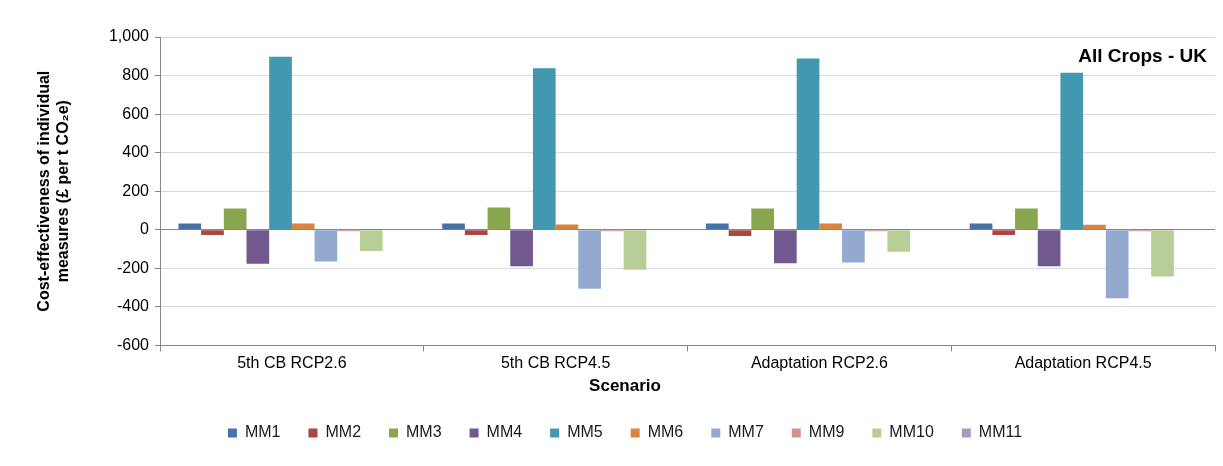  Describe the element at coordinates (1000, 432) in the screenshot. I see `legend-label: MM11` at that location.